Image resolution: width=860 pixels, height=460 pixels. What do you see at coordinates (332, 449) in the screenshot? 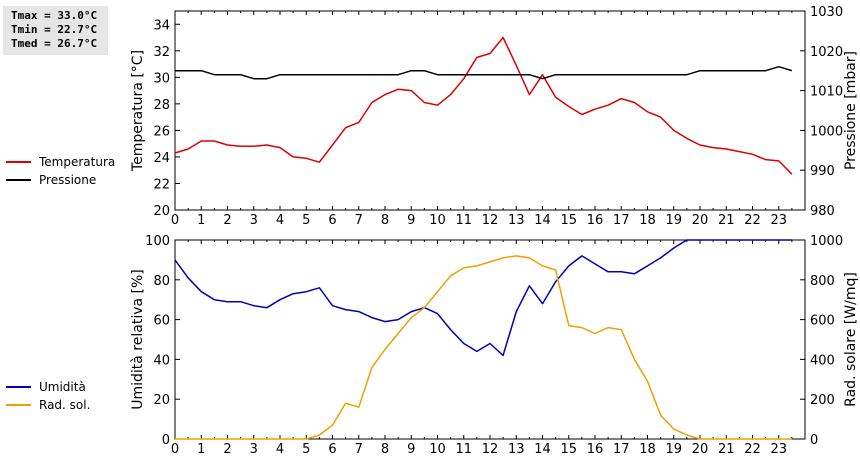
I see `x-tick-label-bottom: 6` at bounding box center [332, 449].